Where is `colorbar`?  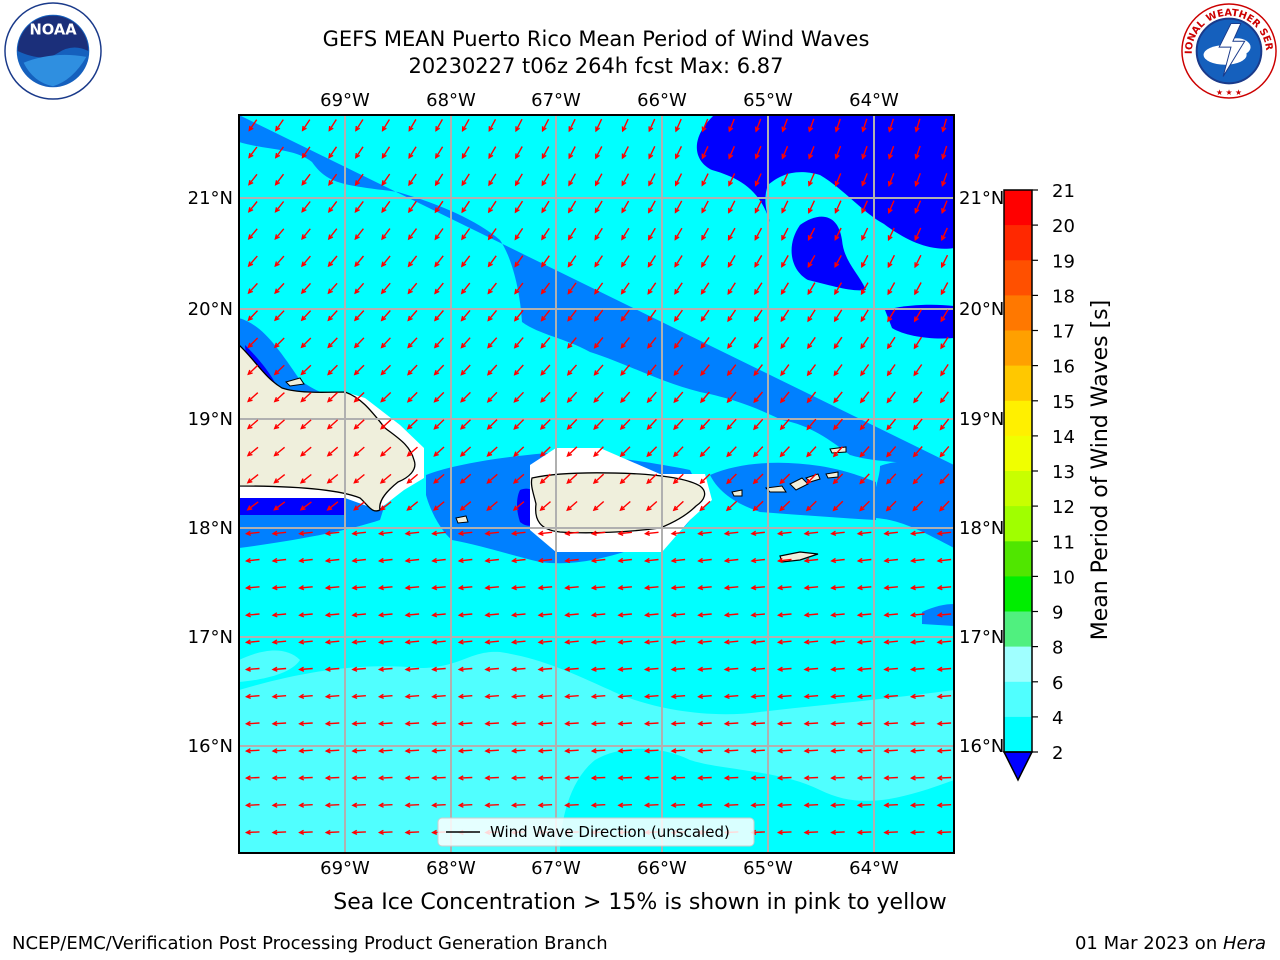 colorbar is located at coordinates (1018, 485).